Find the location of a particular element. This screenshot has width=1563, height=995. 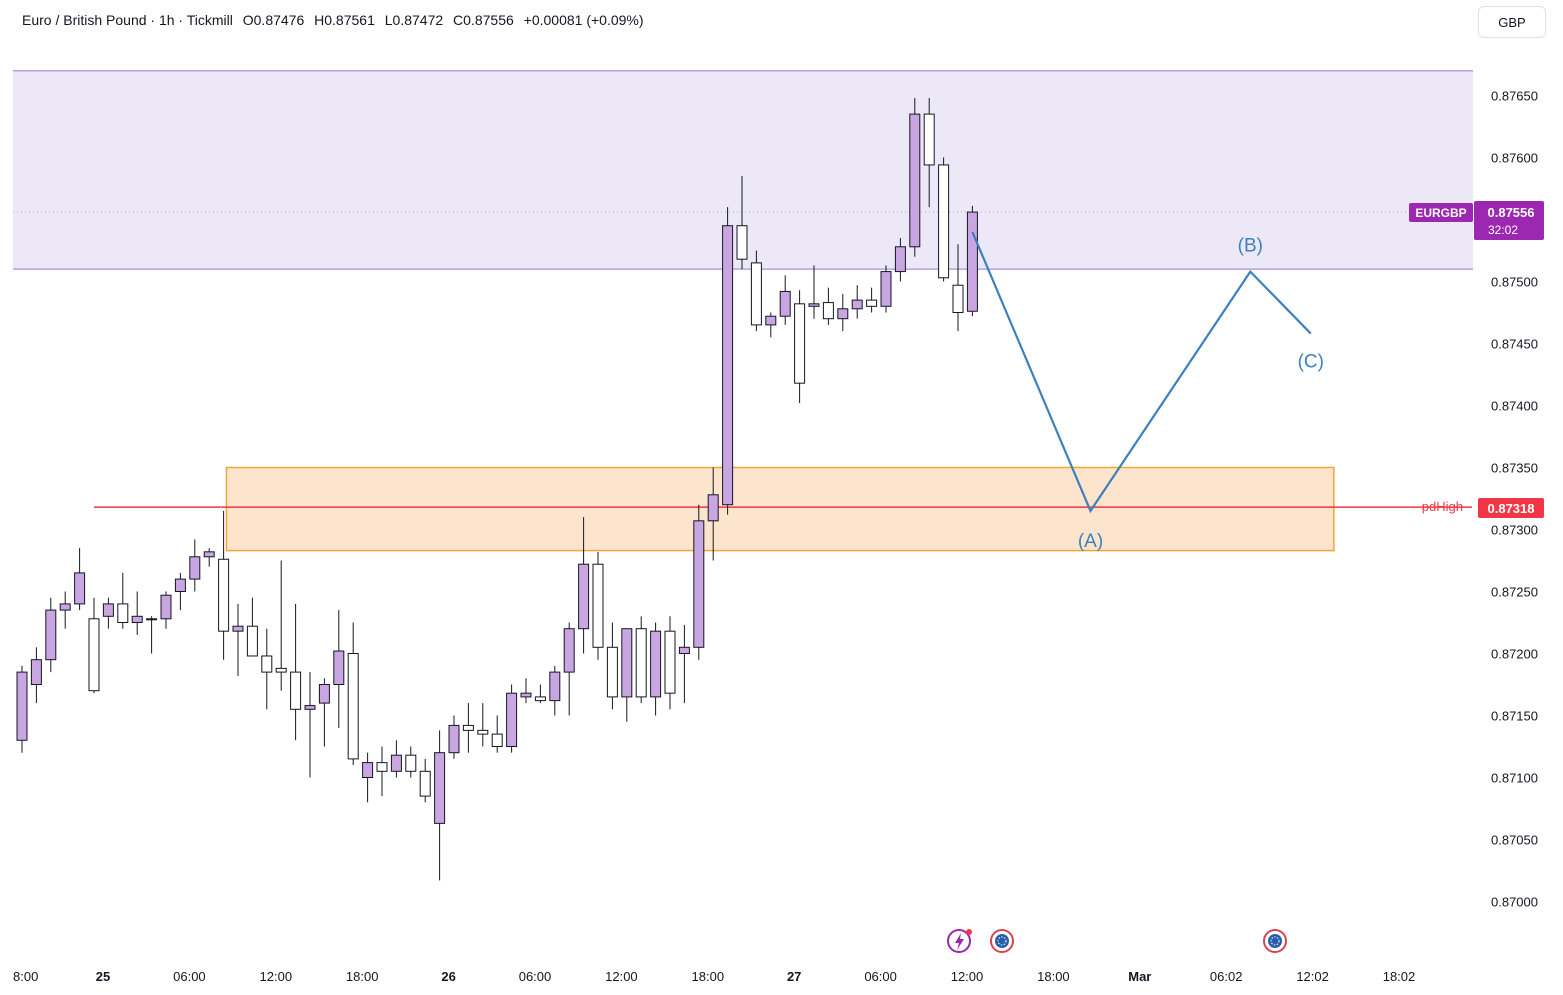

current-price-tag: EURGBP 0.87556 32:02 is located at coordinates (1476, 220).